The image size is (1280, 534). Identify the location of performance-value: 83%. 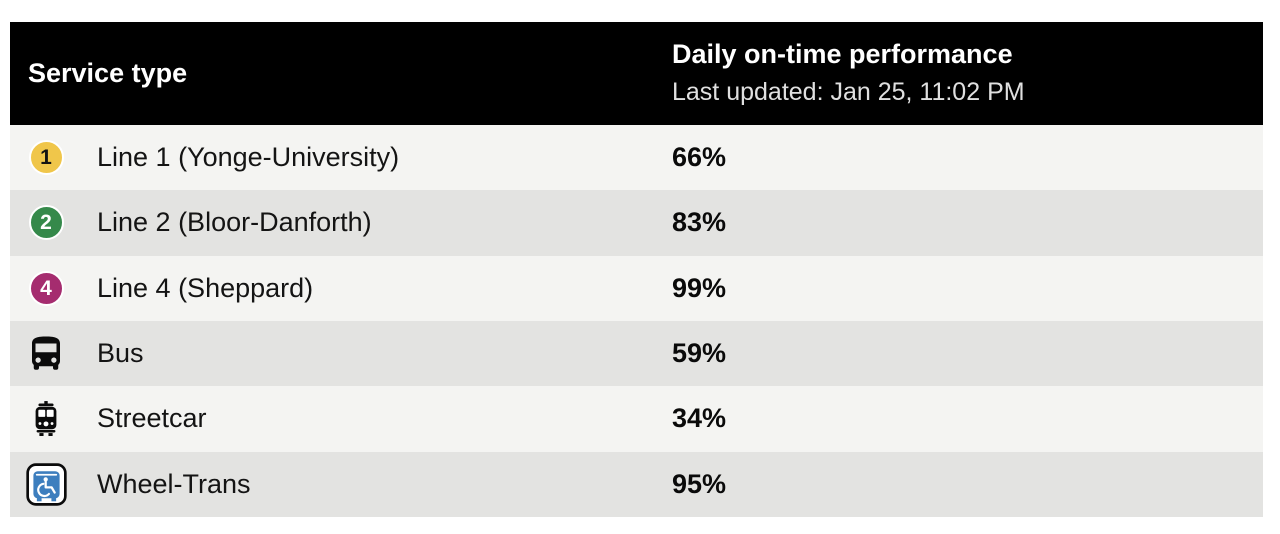
(699, 222).